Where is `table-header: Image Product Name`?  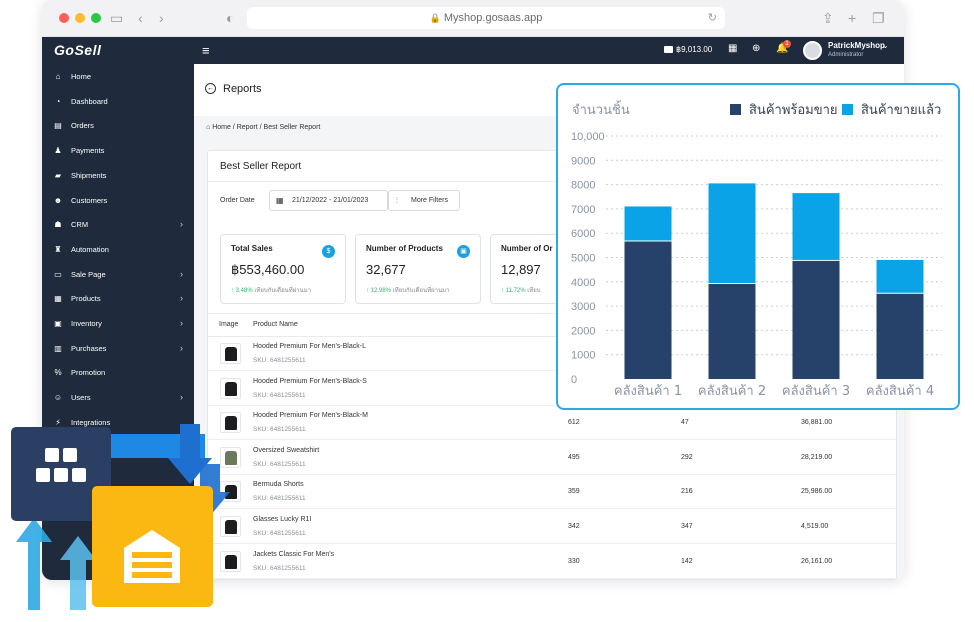 table-header: Image Product Name is located at coordinates (552, 325).